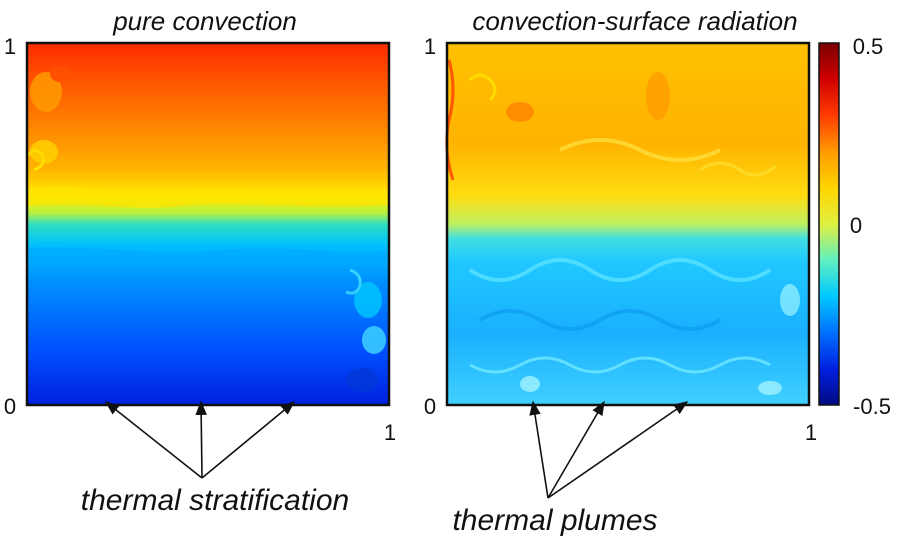  I want to click on stratification-arrows, so click(200, 439).